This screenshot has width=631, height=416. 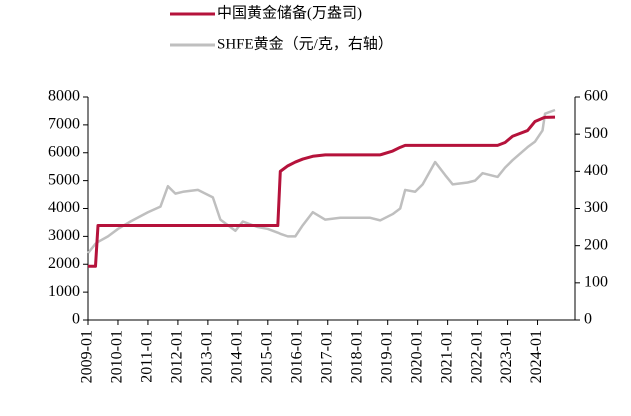 I want to click on y-tick-label: 6000, so click(x=64, y=151).